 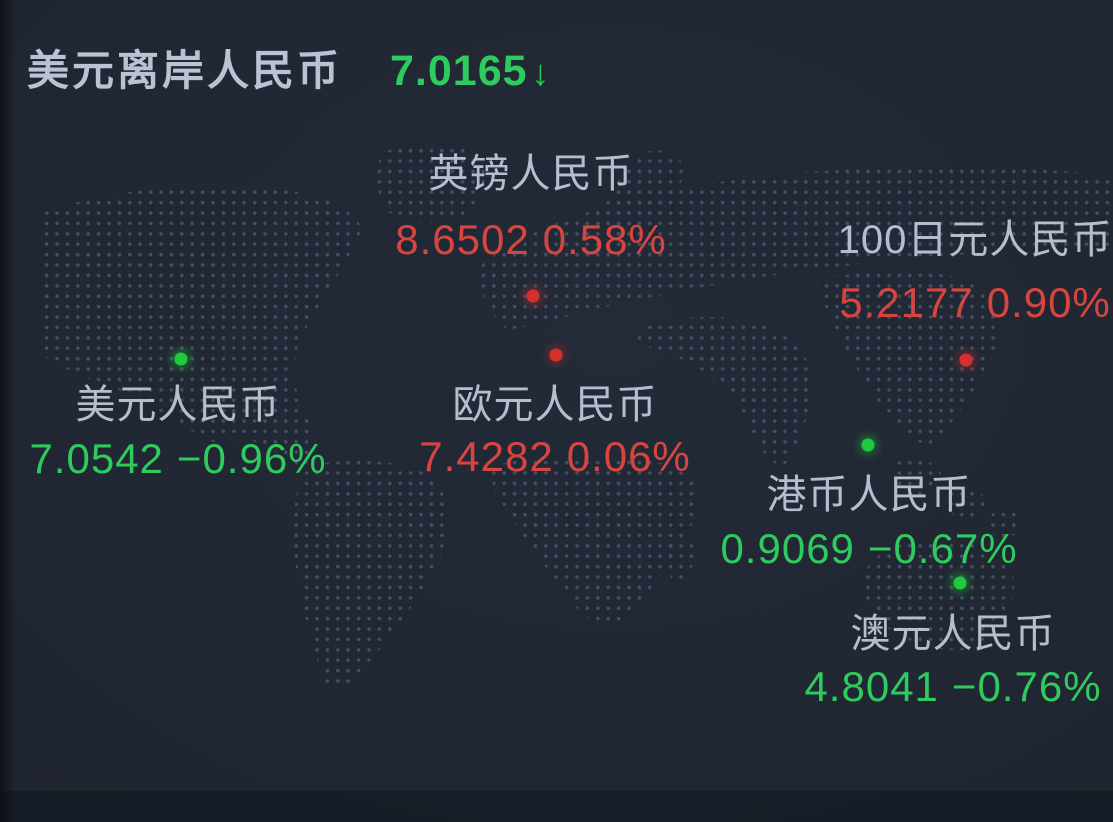 I want to click on quote-pair-label: 美元人民币, so click(x=178, y=405).